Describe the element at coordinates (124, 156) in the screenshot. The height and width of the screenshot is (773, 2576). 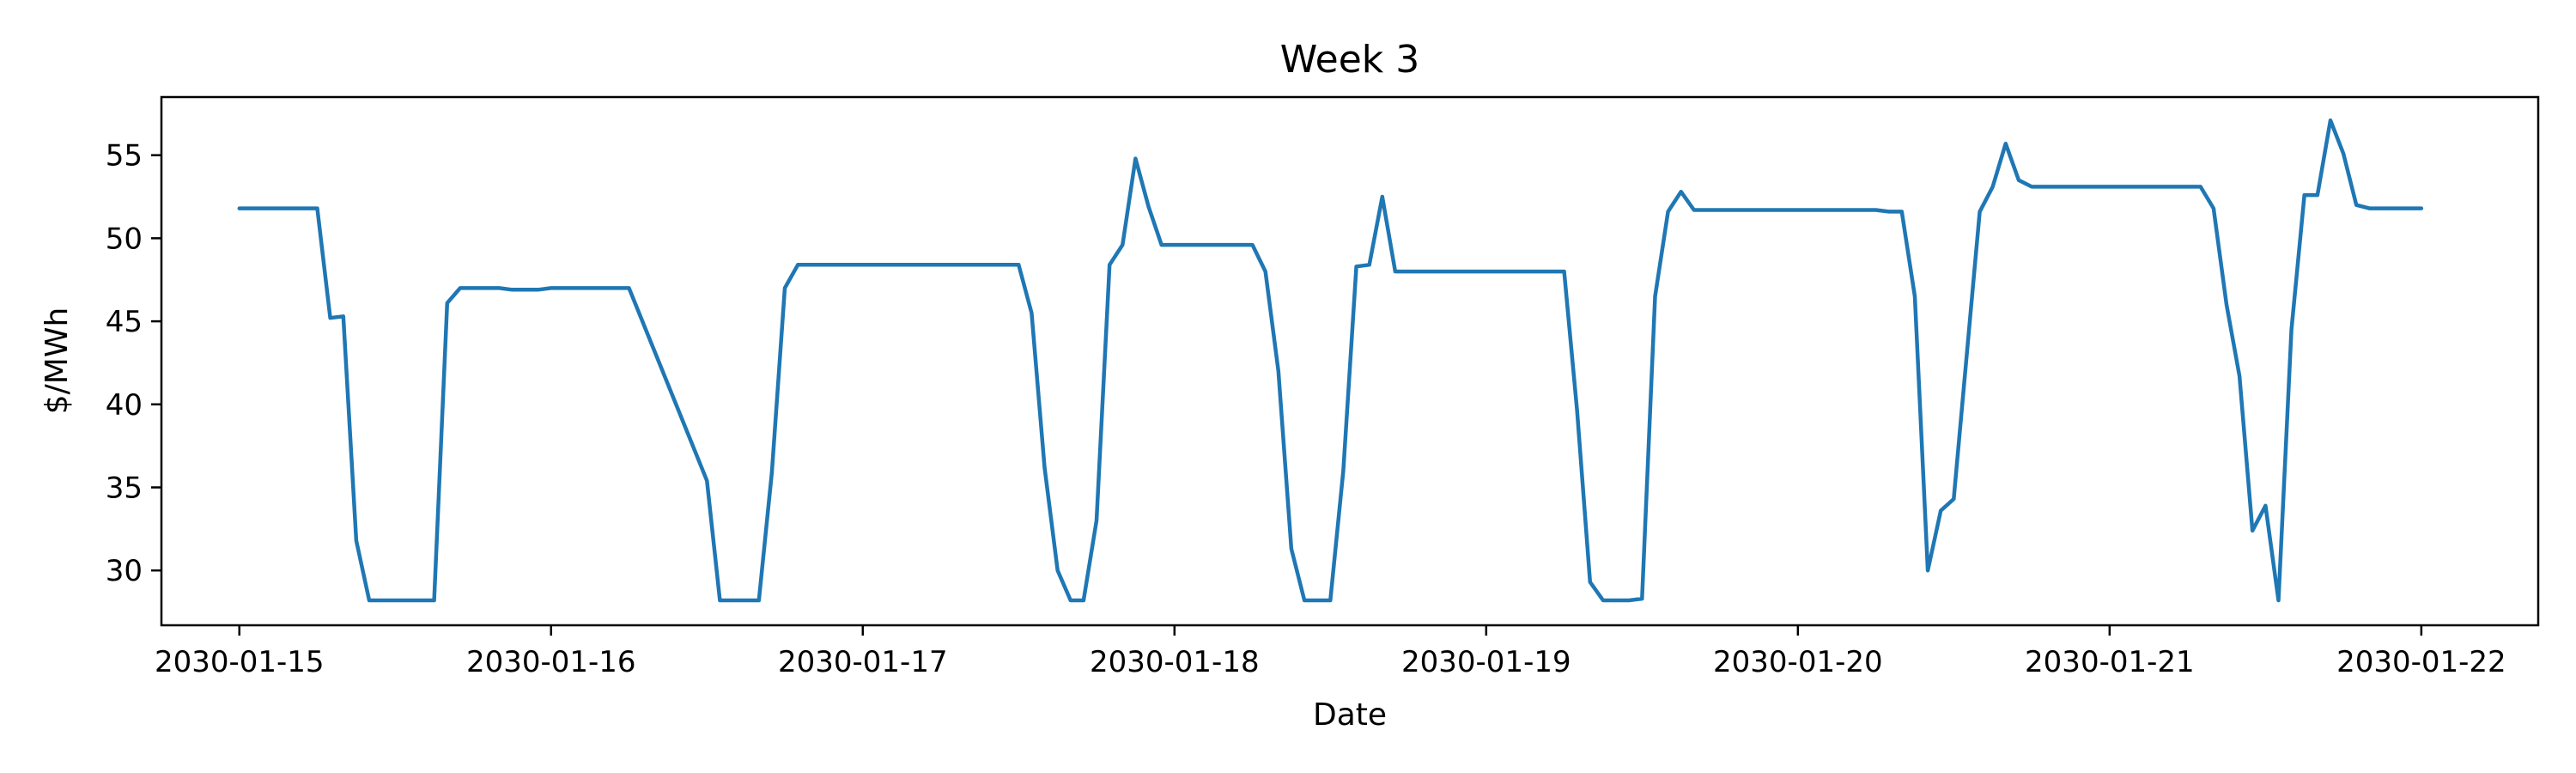
I see `y-tick-label: 55` at that location.